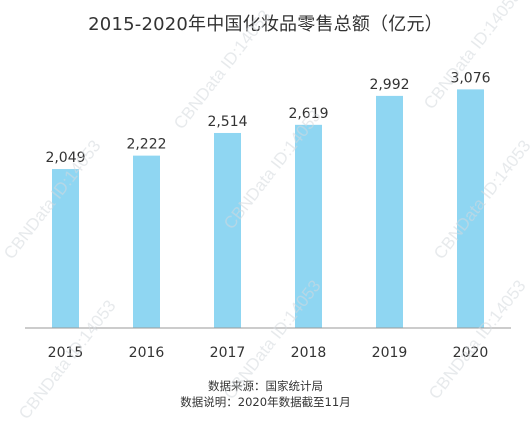 The height and width of the screenshot is (424, 531). Describe the element at coordinates (265, 24) in the screenshot. I see `chart-title: 2015-2020年中国化妆品零售总额（亿元）` at that location.